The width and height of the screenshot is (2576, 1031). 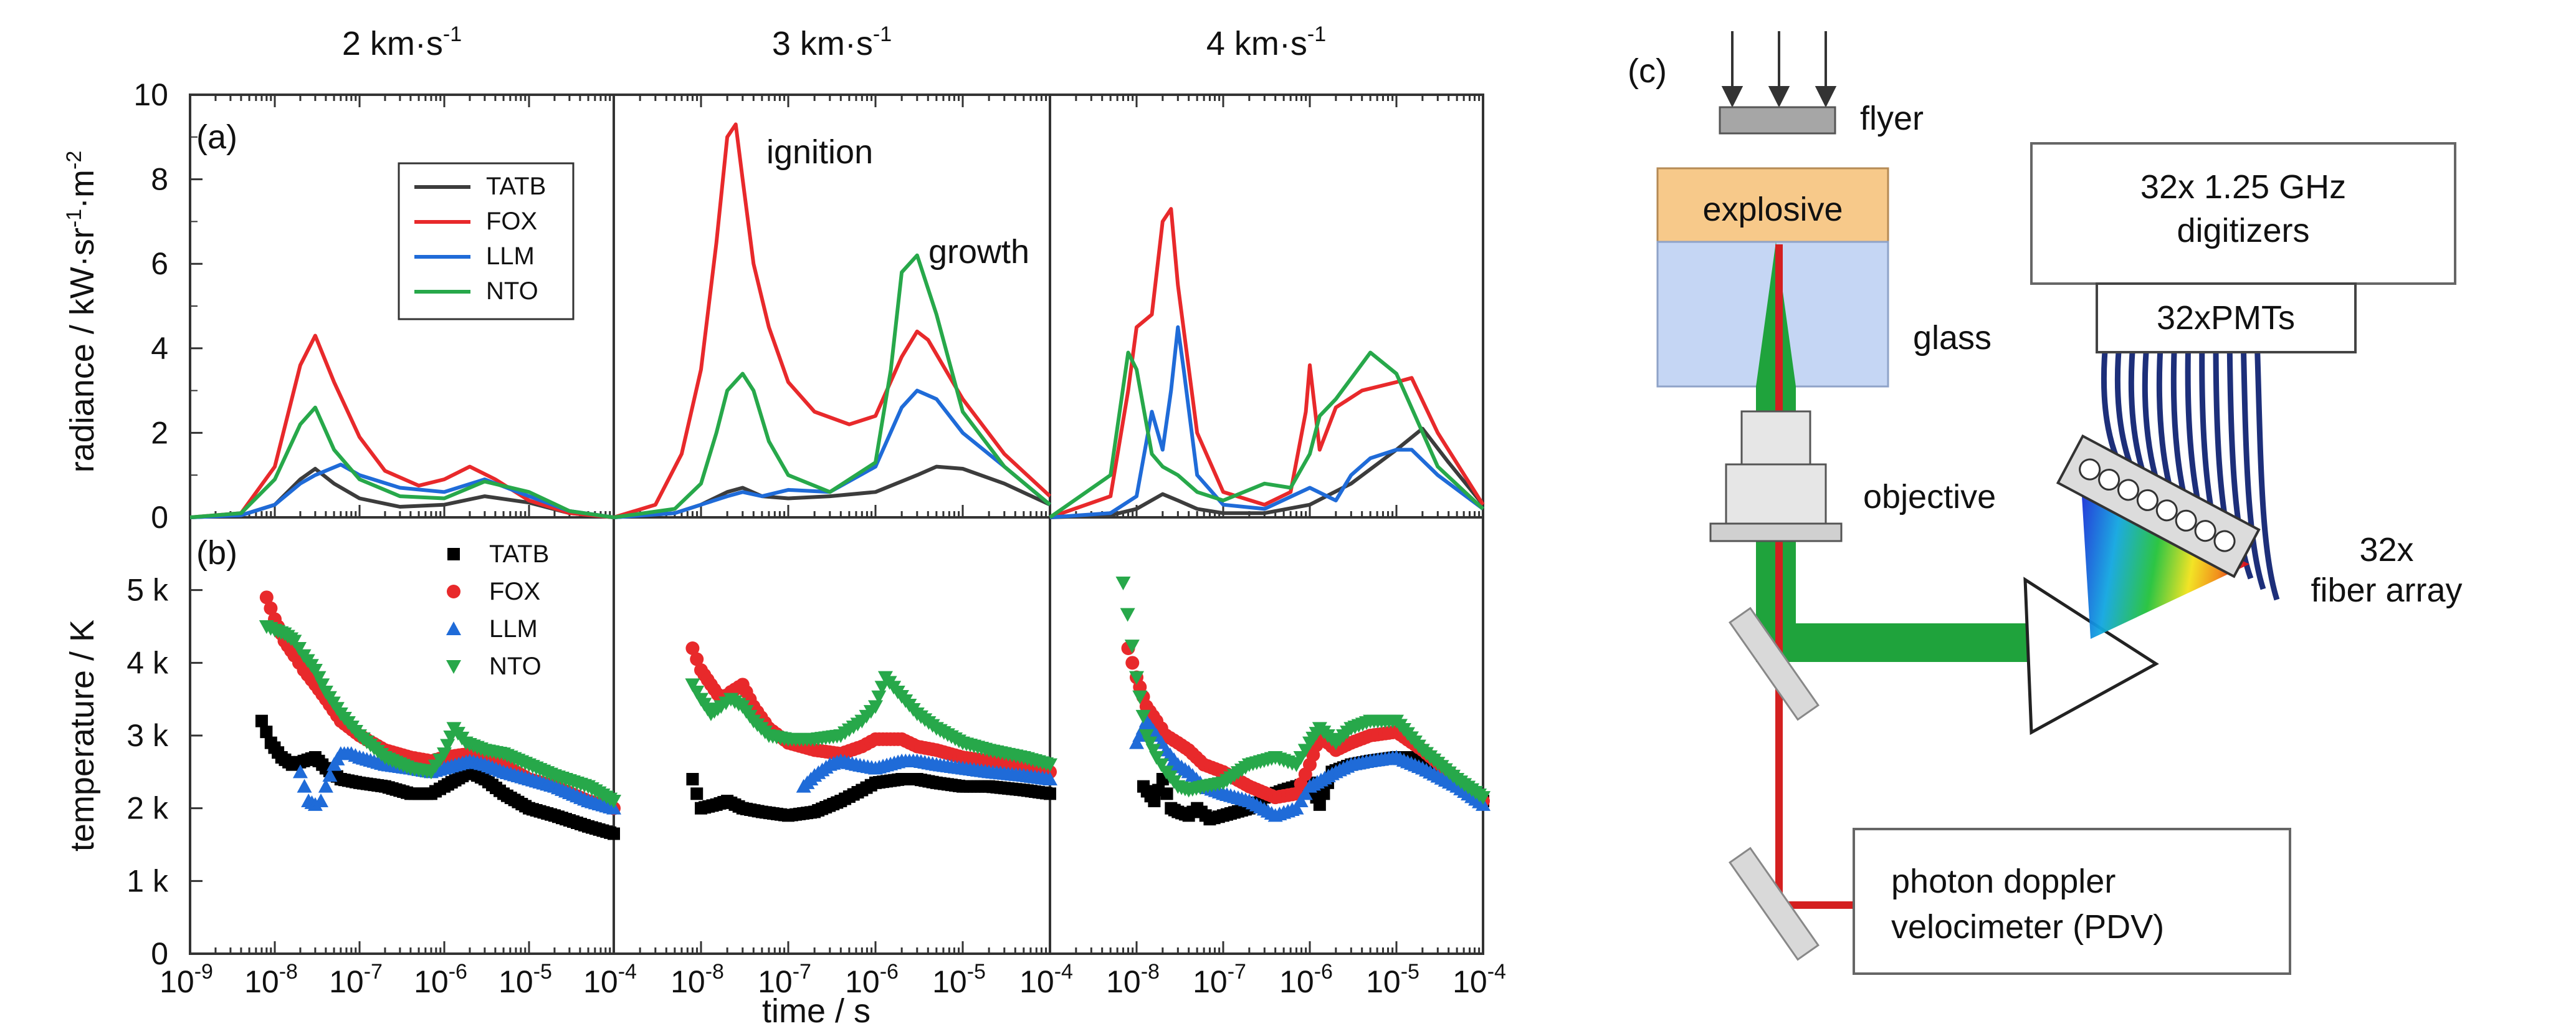 I want to click on velocity-title-2: 3 km·s-1, so click(x=832, y=42).